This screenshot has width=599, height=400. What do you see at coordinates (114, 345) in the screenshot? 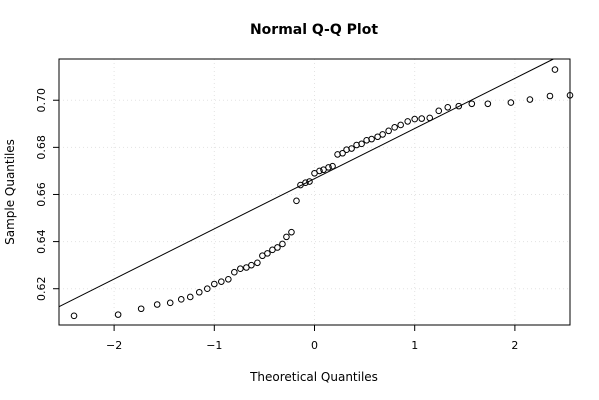
I see `x-tick-label: −2` at bounding box center [114, 345].